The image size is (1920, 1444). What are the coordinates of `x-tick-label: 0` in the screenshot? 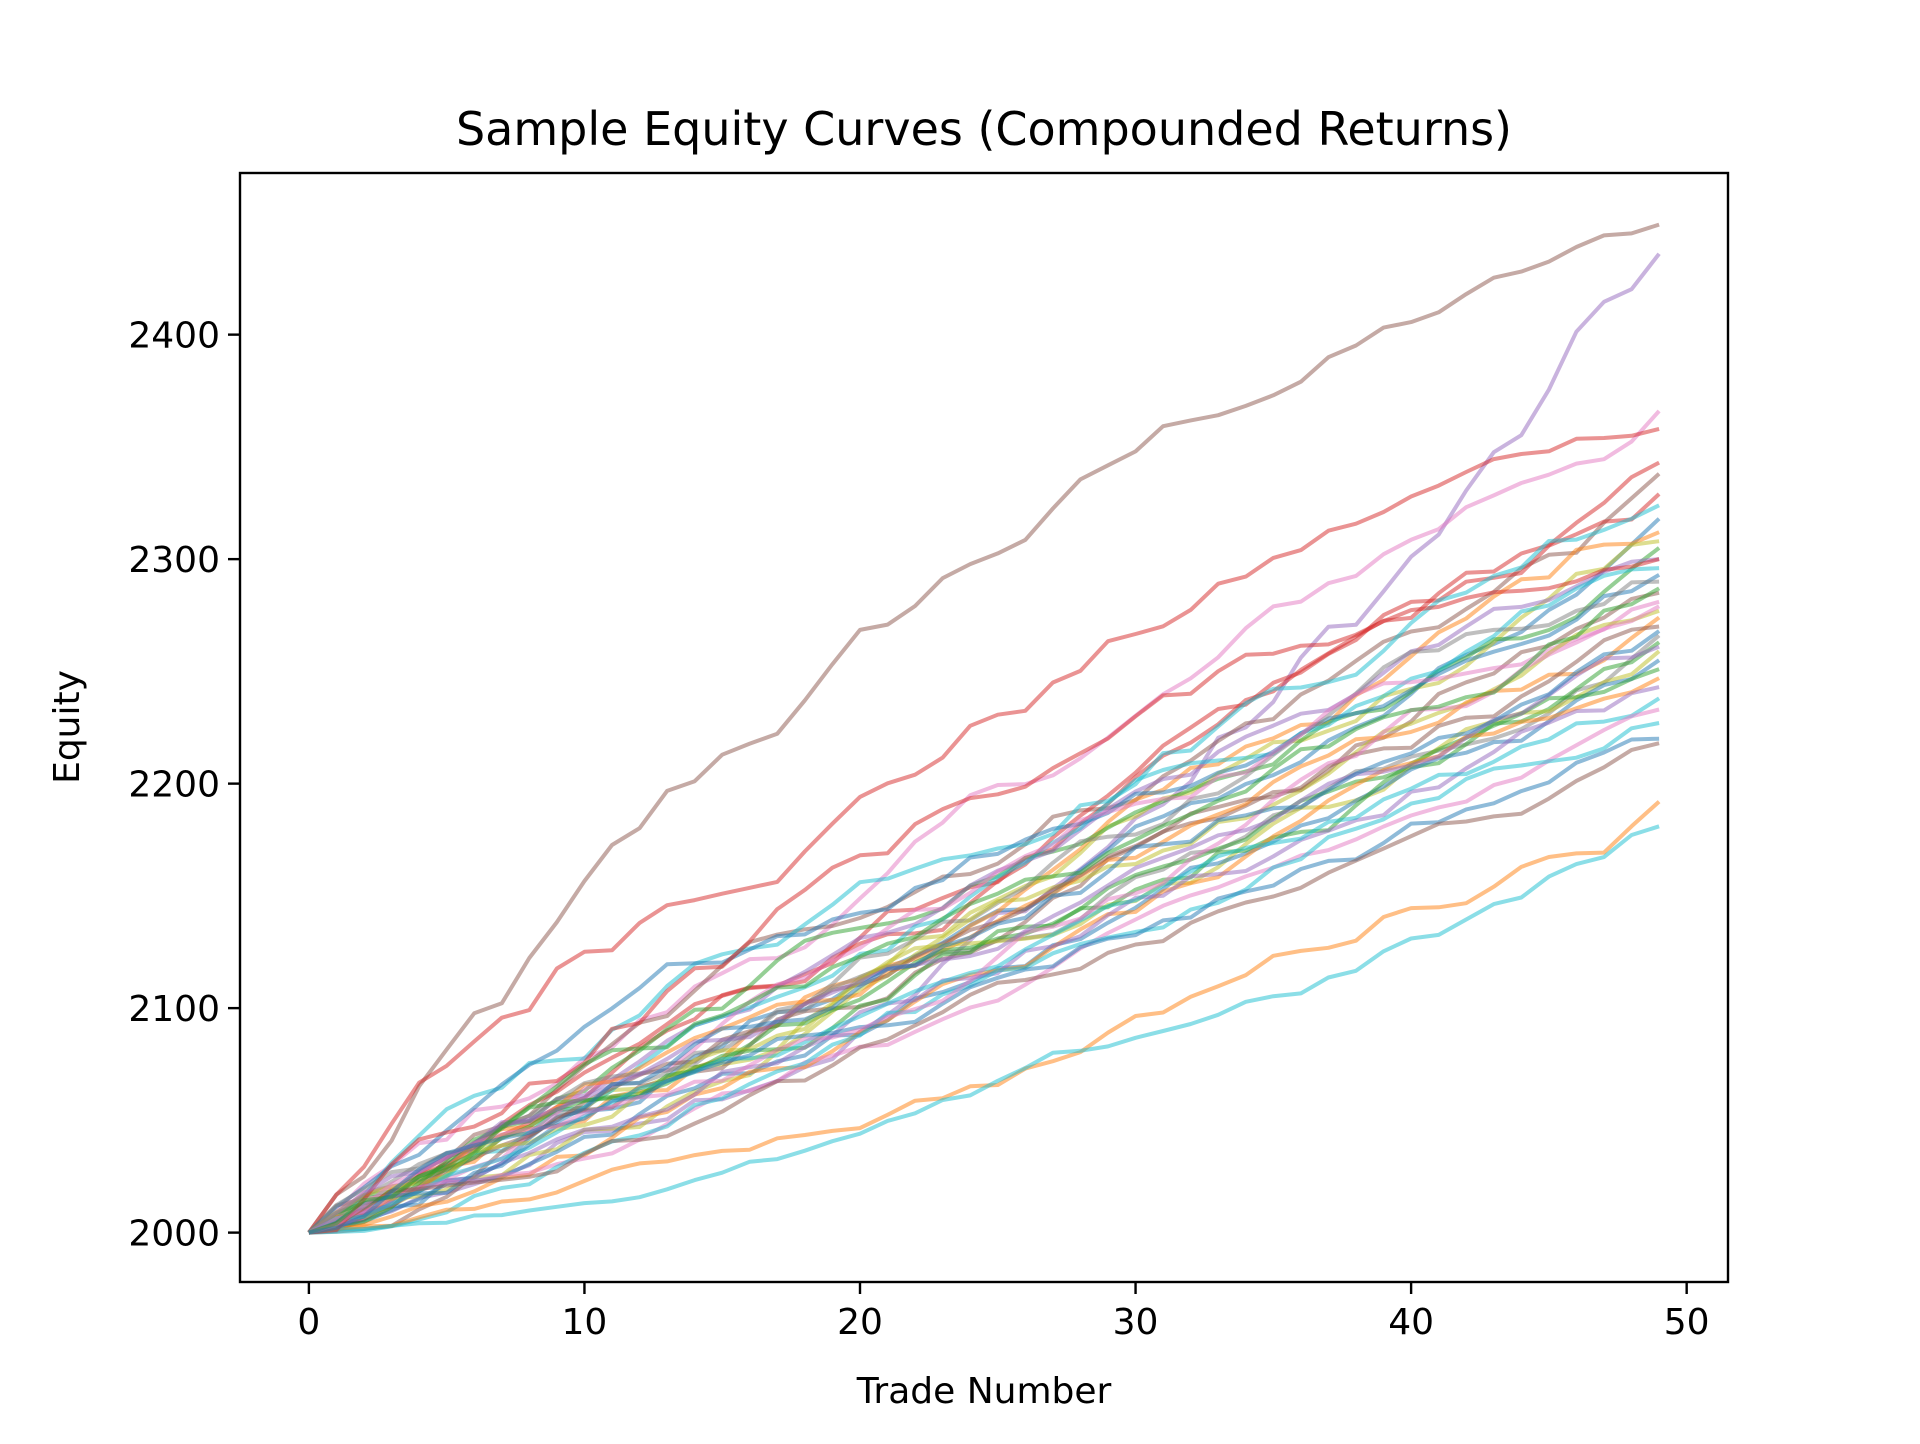 It's located at (308, 1322).